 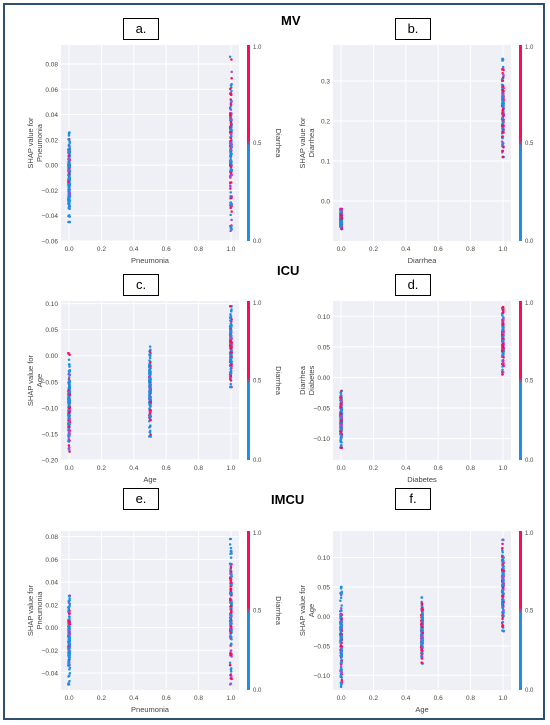 What do you see at coordinates (470, 468) in the screenshot?
I see `x-tick-label: 0.8` at bounding box center [470, 468].